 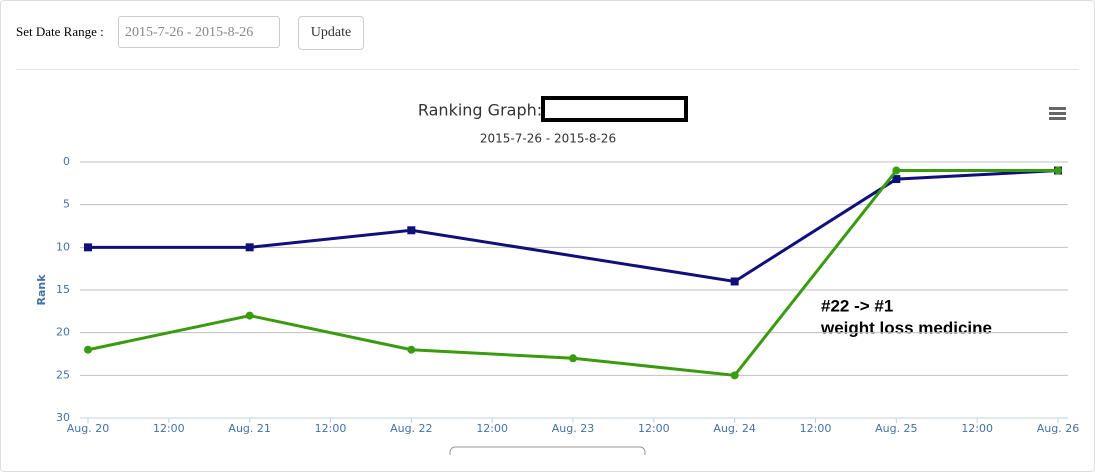 What do you see at coordinates (614, 109) in the screenshot?
I see `redaction` at bounding box center [614, 109].